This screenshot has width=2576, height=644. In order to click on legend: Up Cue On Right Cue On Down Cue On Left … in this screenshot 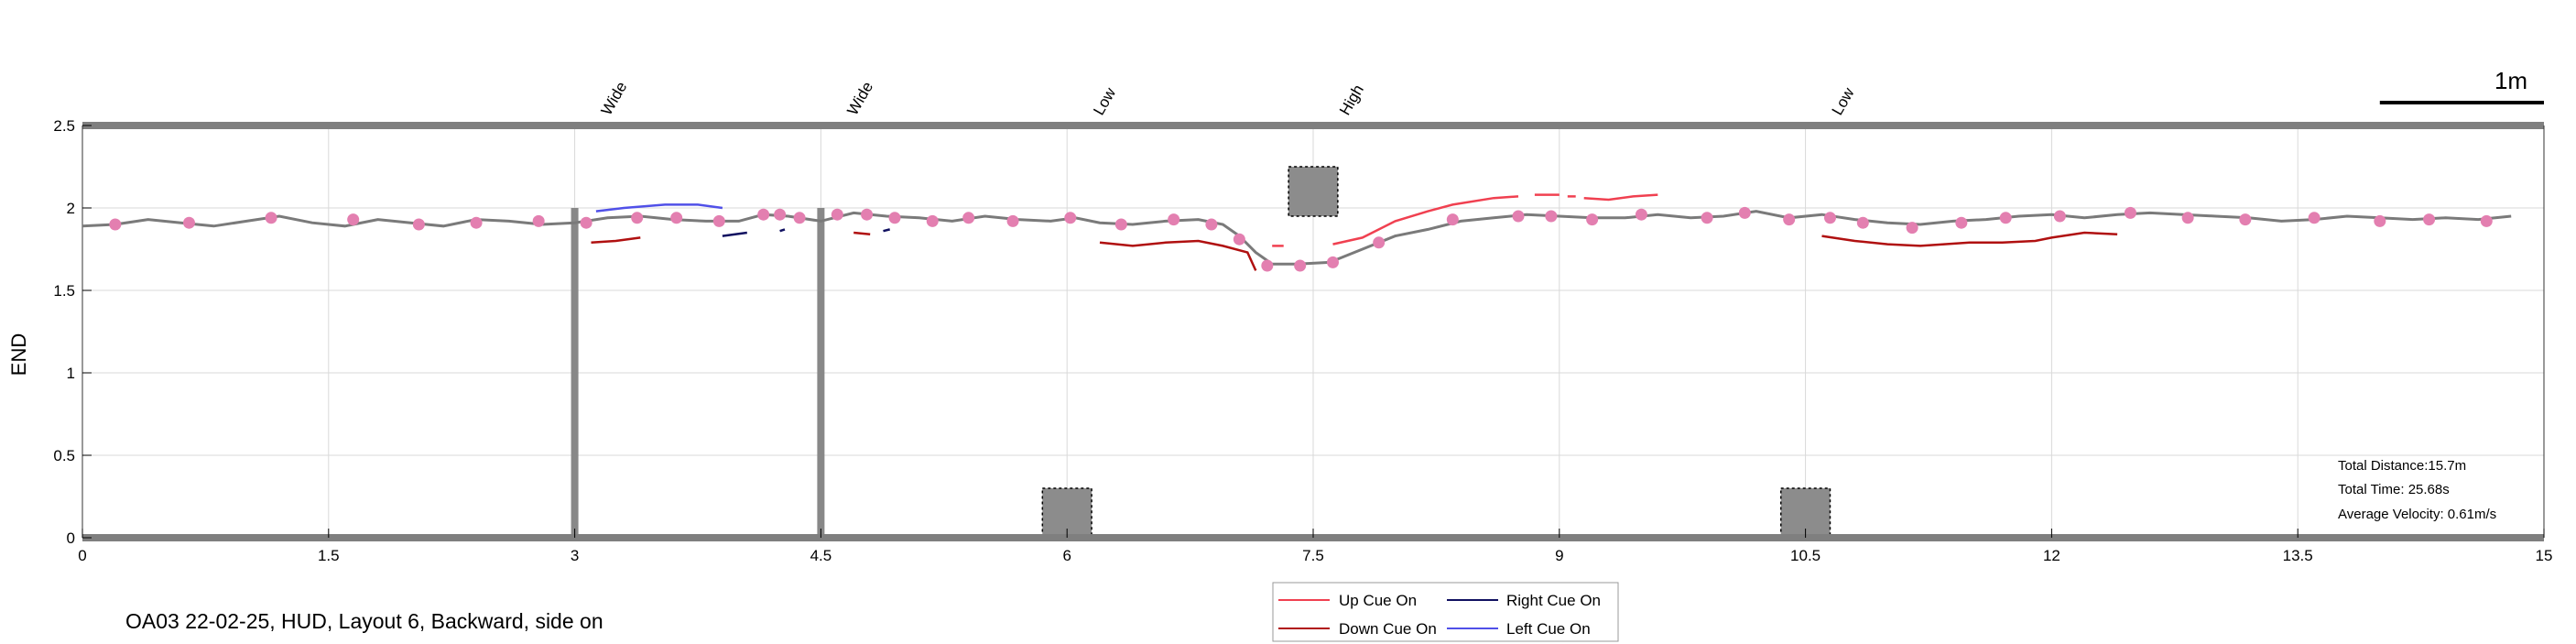, I will do `click(1445, 612)`.